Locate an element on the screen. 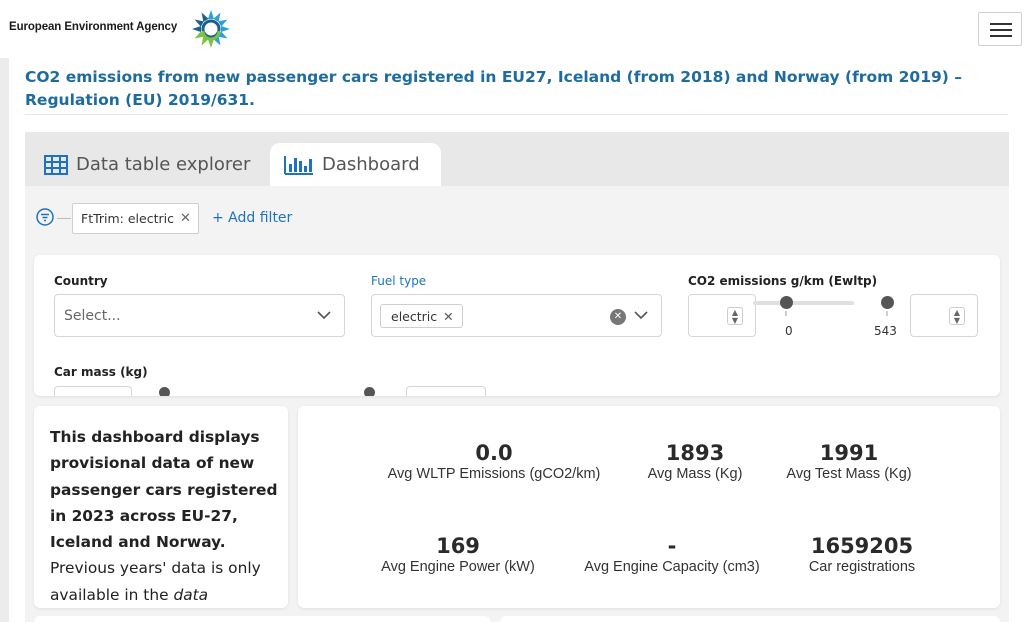 This screenshot has width=1024, height=622. stat-value: - is located at coordinates (672, 546).